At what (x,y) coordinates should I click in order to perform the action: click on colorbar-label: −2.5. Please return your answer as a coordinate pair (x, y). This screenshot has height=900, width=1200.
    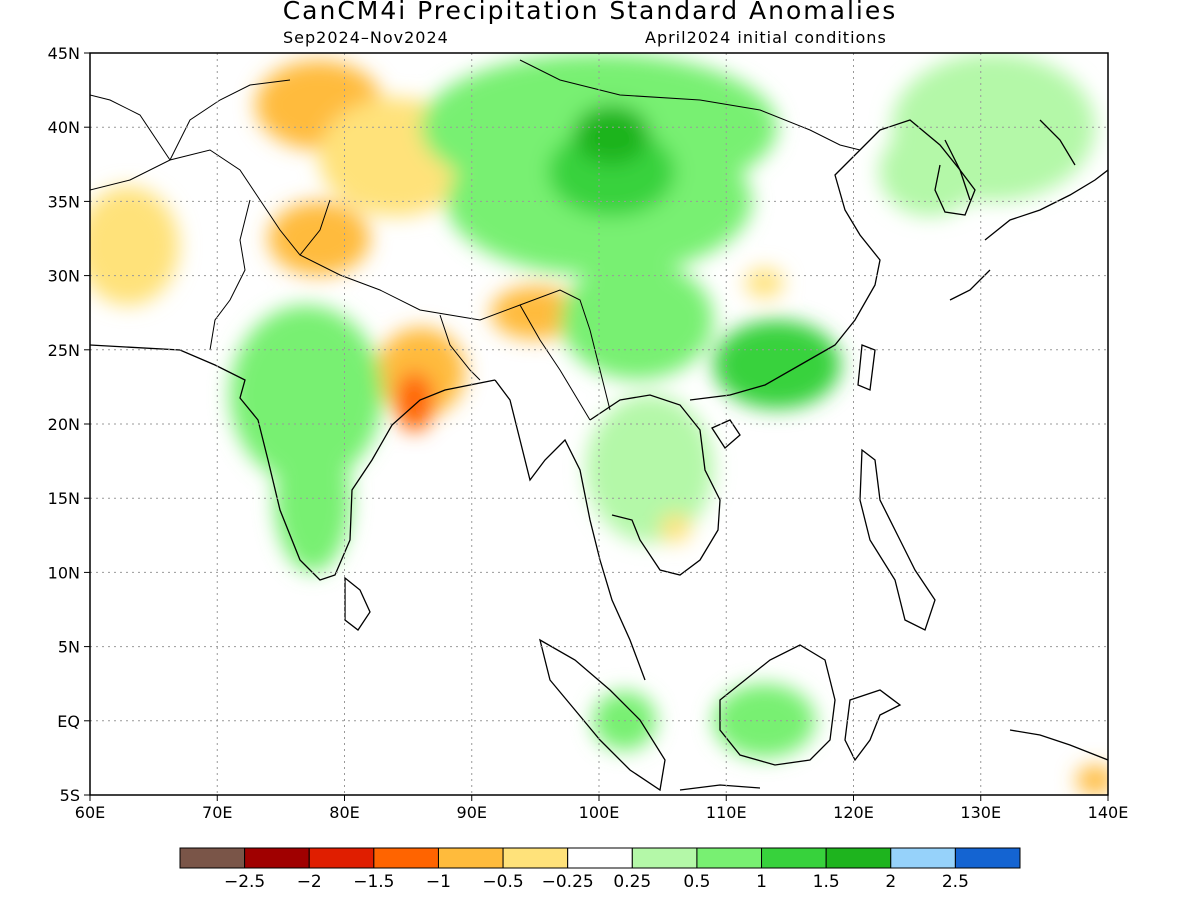
    Looking at the image, I should click on (244, 882).